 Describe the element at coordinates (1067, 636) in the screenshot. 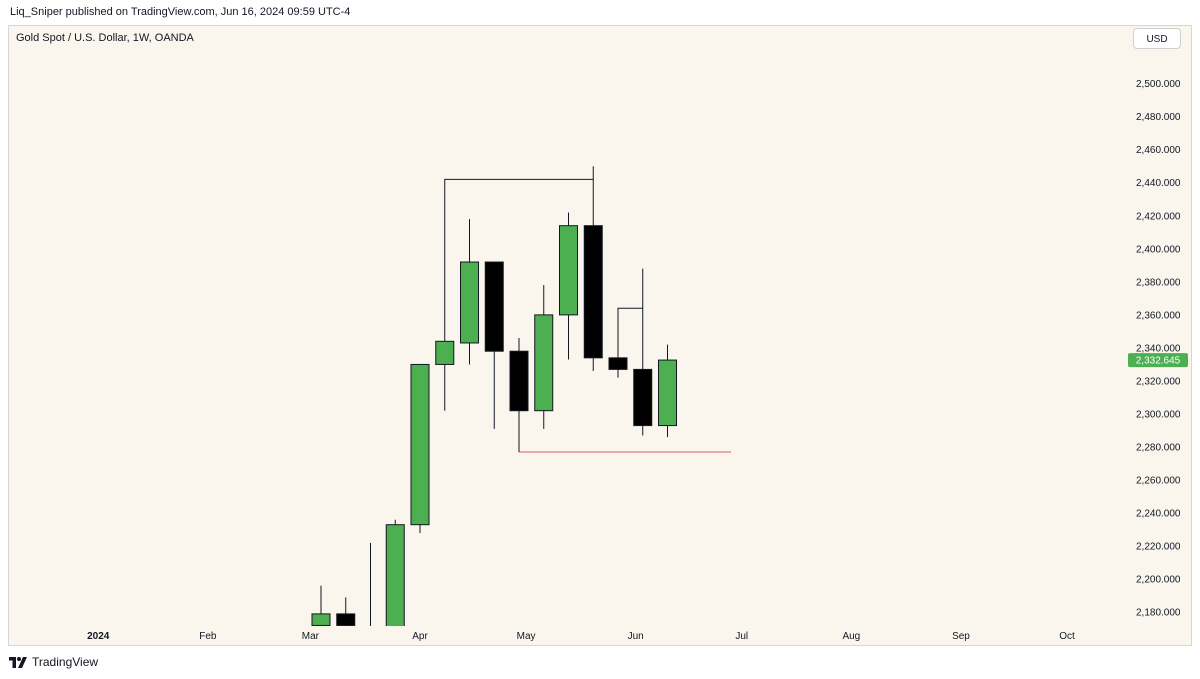

I see `x-tick-label: Oct` at that location.